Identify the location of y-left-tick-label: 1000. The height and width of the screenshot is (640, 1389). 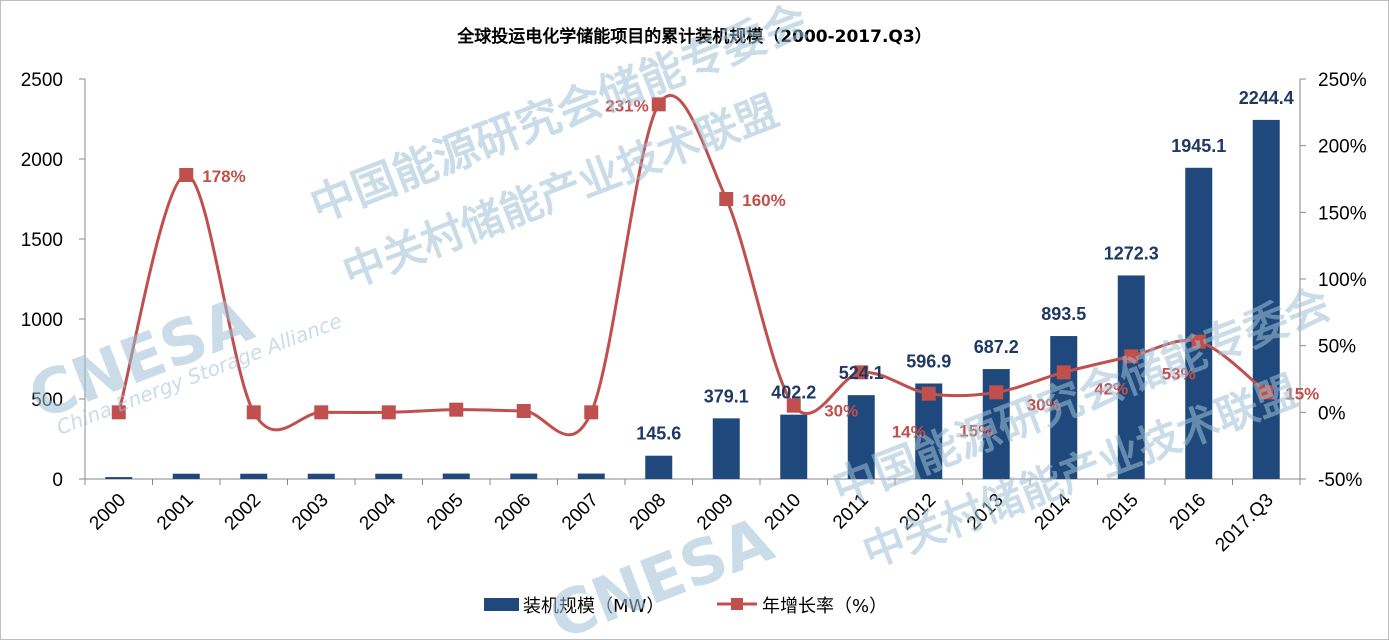
(42, 320).